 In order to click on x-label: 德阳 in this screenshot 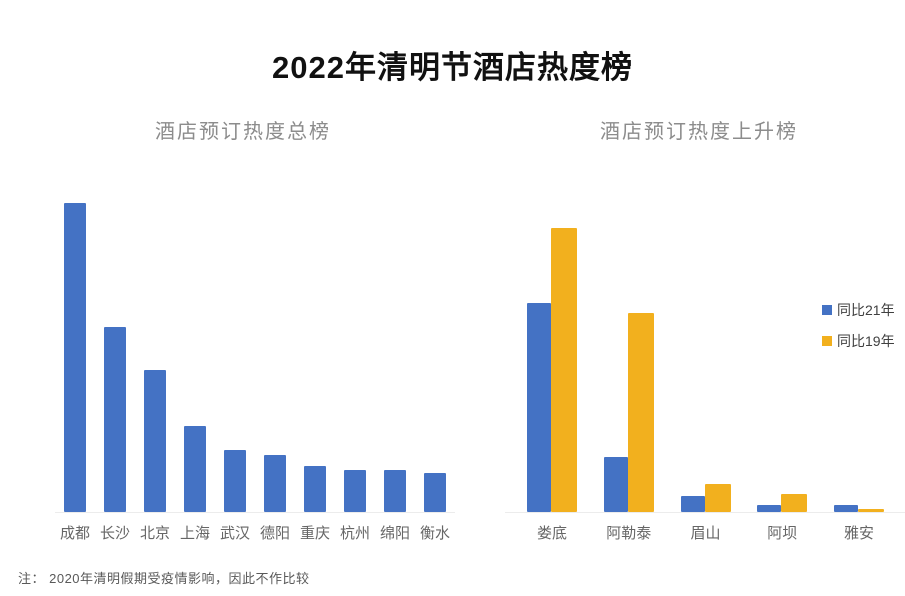, I will do `click(274, 533)`.